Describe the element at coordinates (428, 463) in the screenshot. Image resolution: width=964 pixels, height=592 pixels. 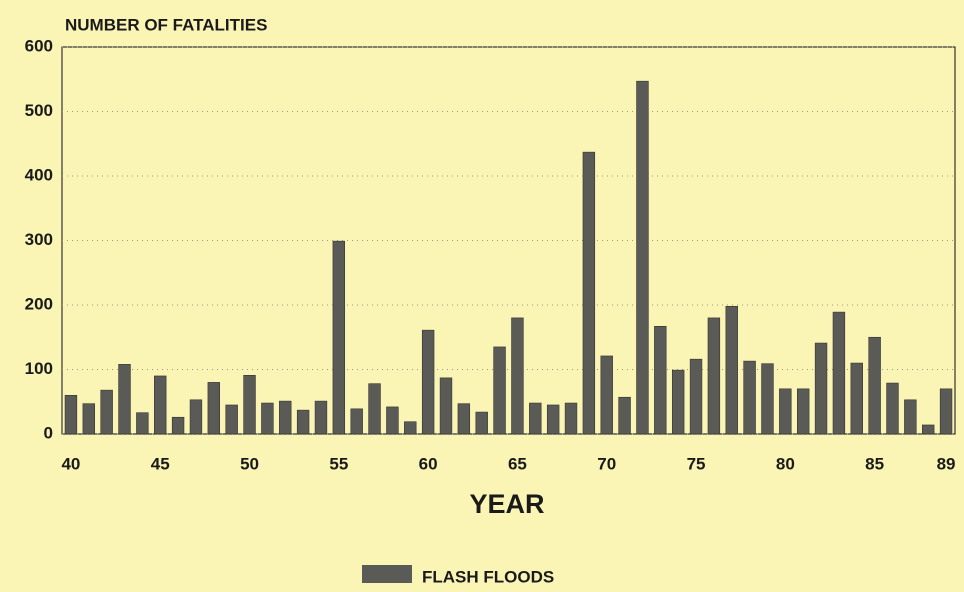
I see `x-tick-label: 60` at that location.